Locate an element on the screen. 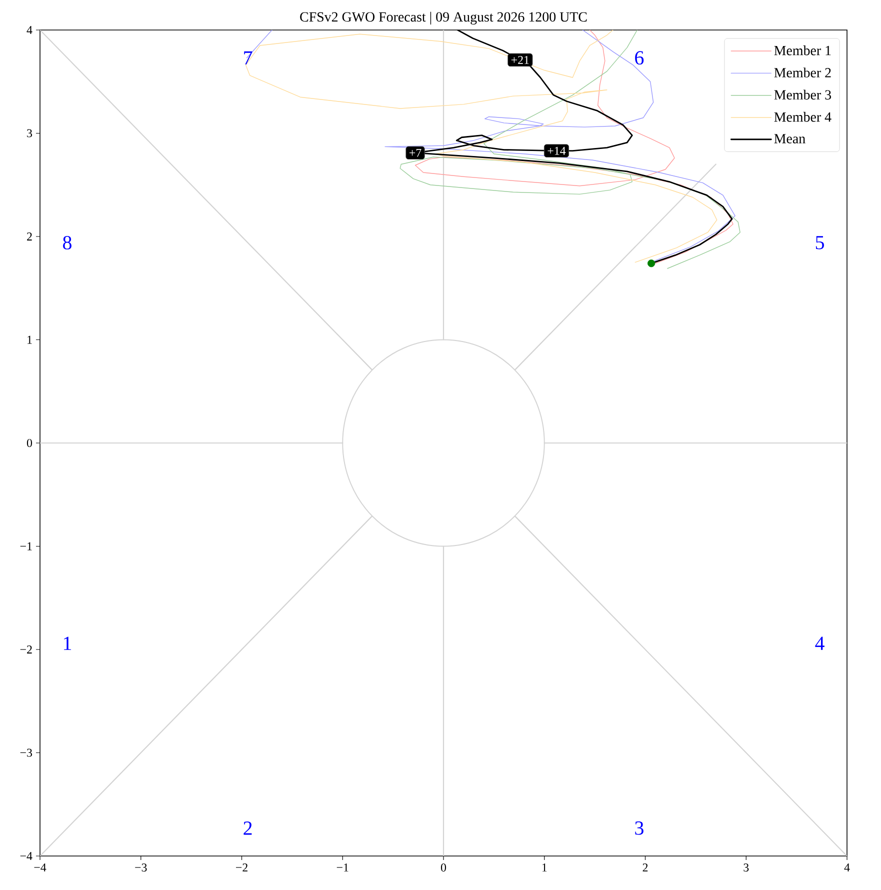 The height and width of the screenshot is (890, 881). y-tick-label: −3 is located at coordinates (26, 752).